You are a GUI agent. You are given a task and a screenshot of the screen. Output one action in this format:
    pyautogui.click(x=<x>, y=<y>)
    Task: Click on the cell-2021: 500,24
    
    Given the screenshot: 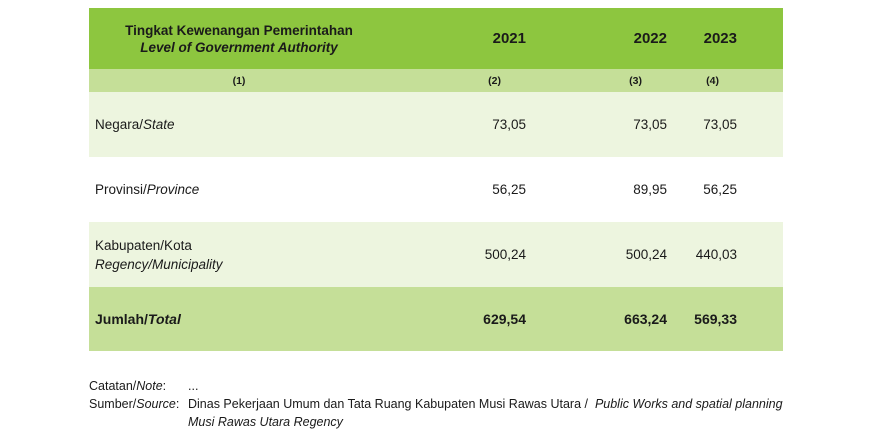 What is the action you would take?
    pyautogui.click(x=505, y=254)
    